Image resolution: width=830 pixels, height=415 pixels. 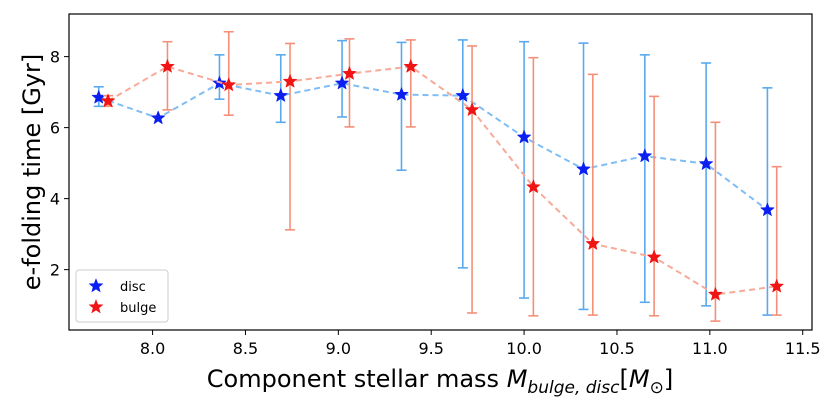 I want to click on y-tick-label: 2, so click(x=55, y=270).